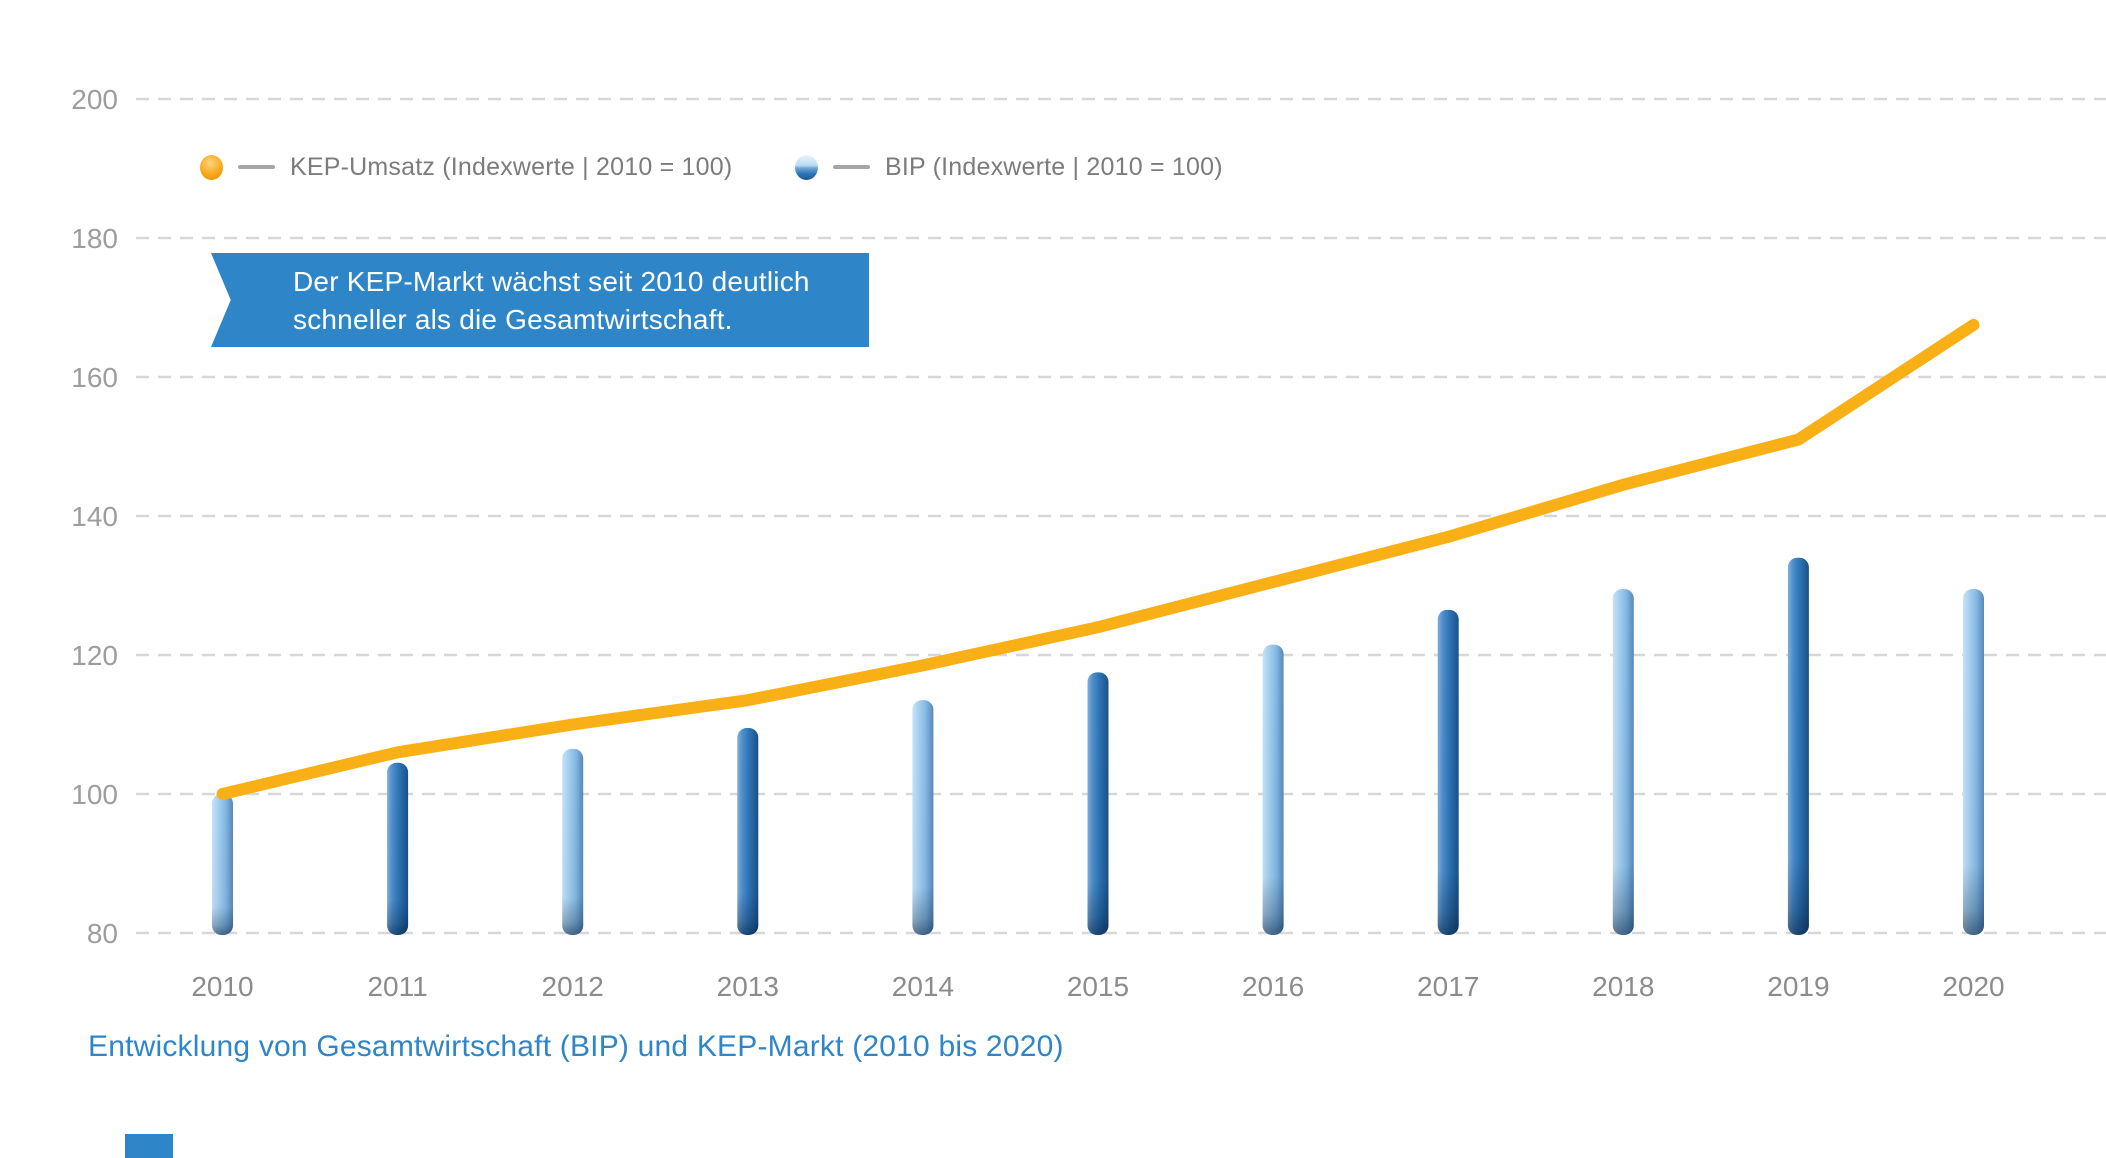  Describe the element at coordinates (806, 167) in the screenshot. I see `bip-sphere-icon` at that location.